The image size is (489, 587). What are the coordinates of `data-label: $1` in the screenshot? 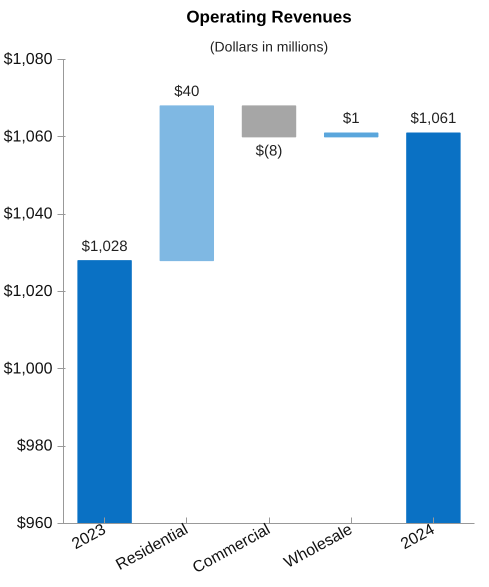 It's located at (351, 119).